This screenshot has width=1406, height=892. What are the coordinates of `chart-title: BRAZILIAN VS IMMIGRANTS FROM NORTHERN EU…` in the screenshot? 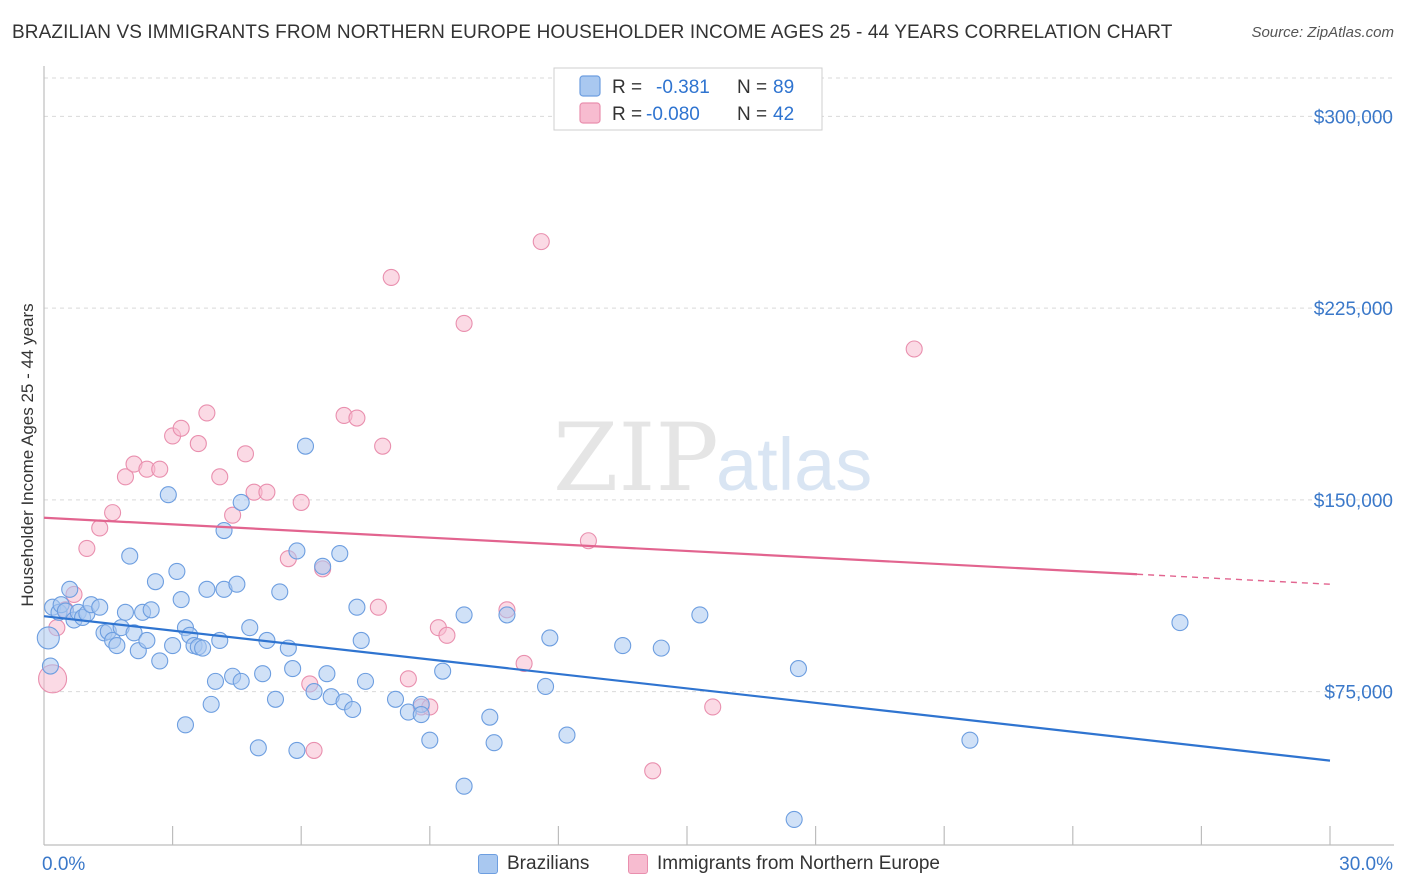 It's located at (592, 32).